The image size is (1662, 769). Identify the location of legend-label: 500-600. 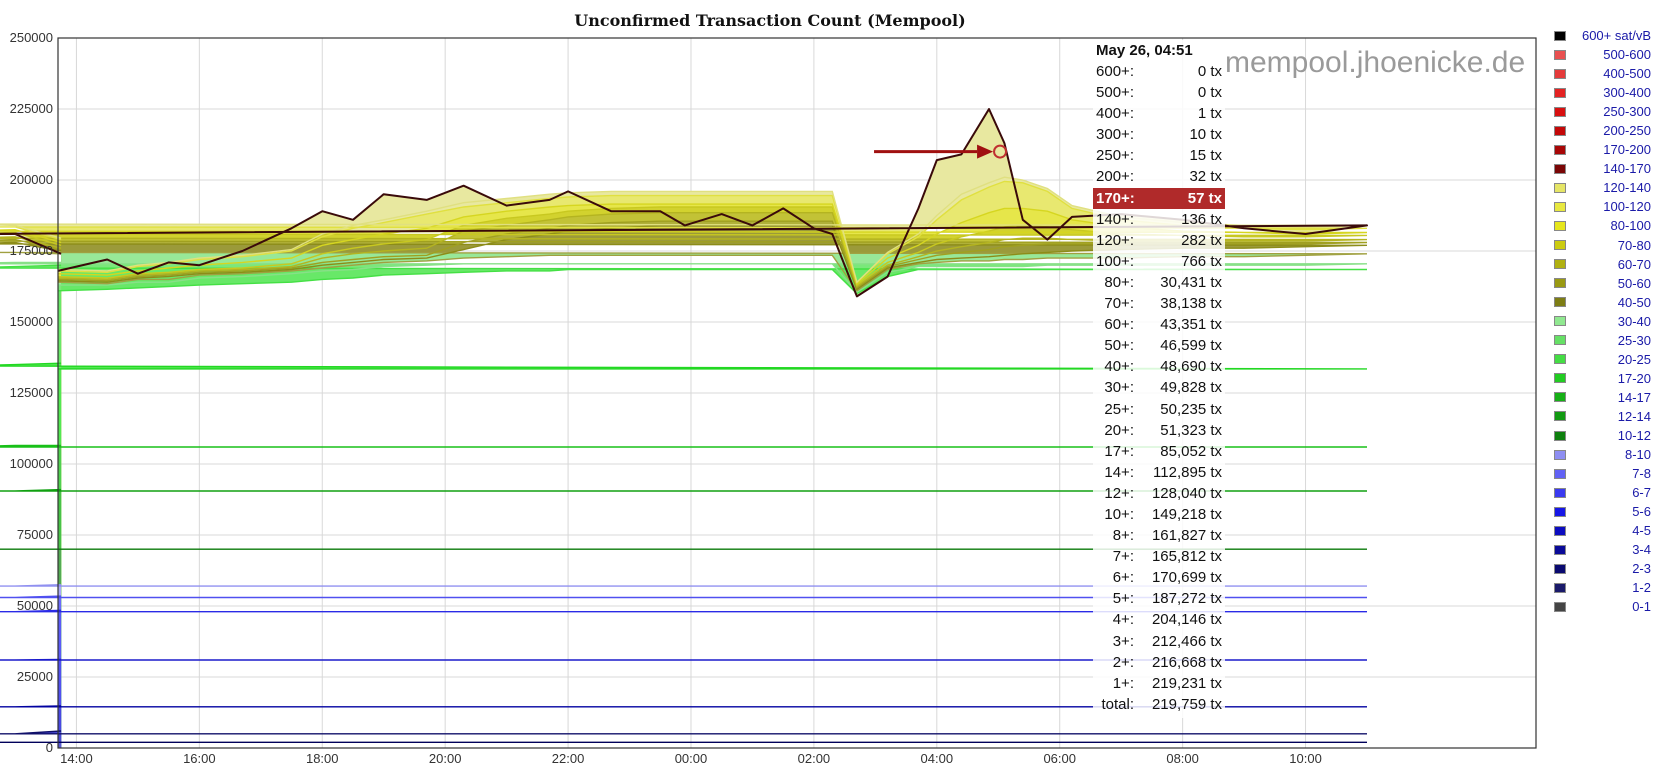
(1627, 55).